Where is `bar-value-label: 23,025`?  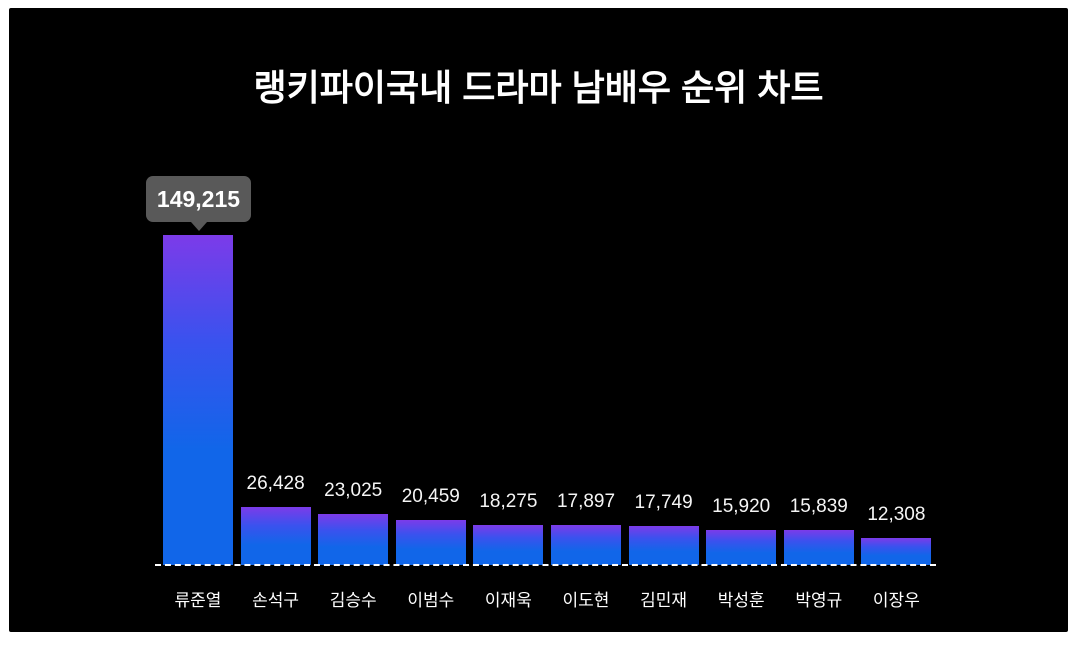 bar-value-label: 23,025 is located at coordinates (353, 491).